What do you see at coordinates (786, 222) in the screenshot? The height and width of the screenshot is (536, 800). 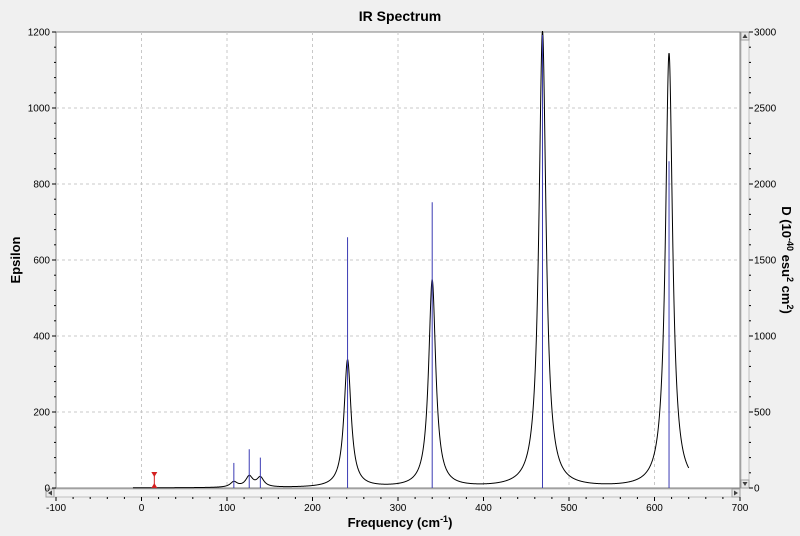 I see `y-right-title-text: D (10` at bounding box center [786, 222].